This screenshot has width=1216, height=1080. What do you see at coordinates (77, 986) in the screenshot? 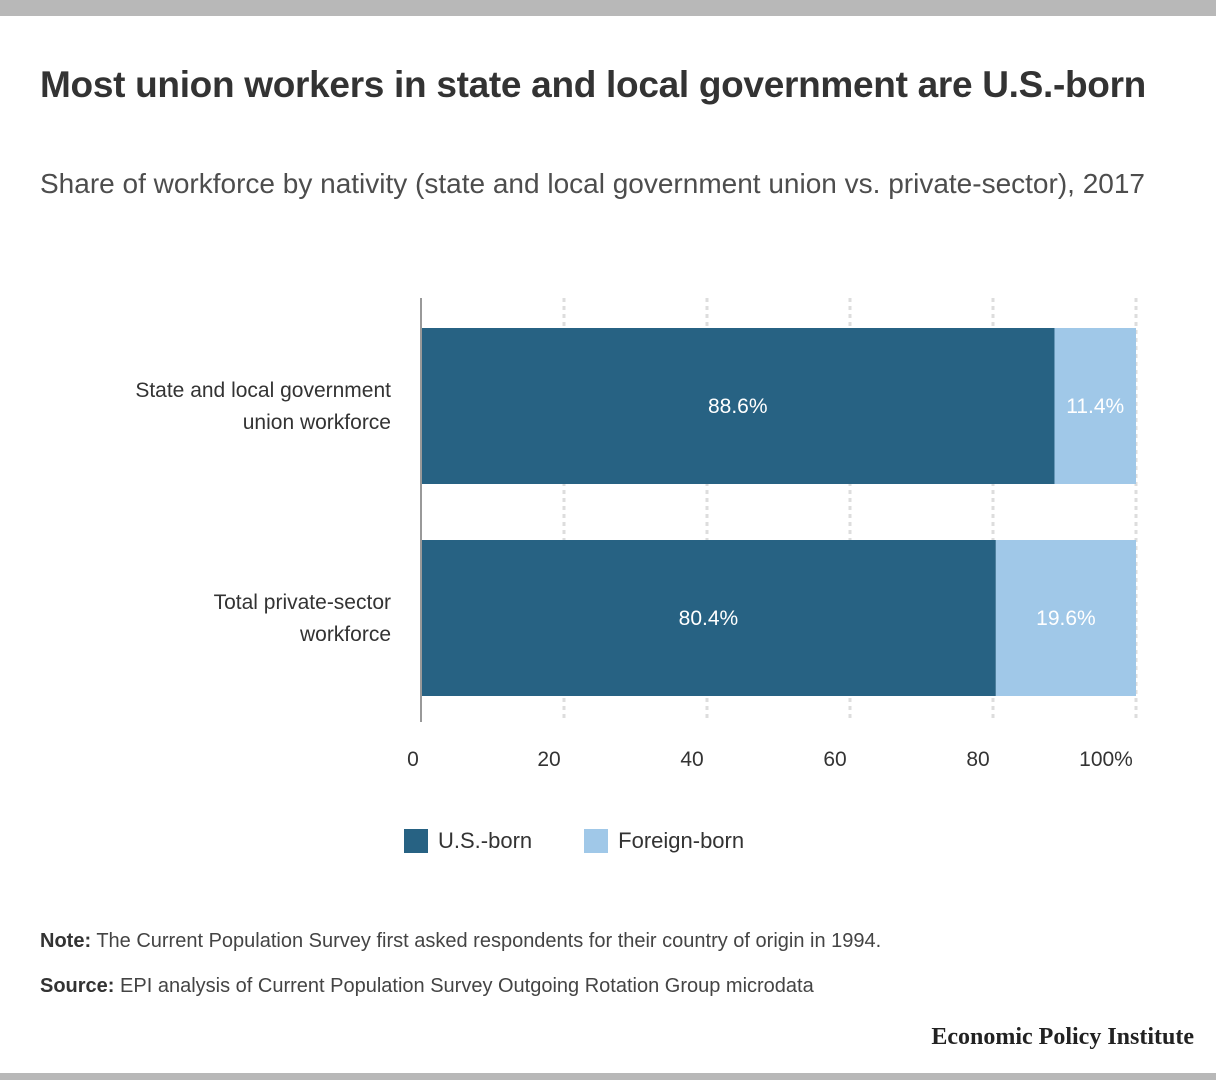
I see `source-label: Source:` at bounding box center [77, 986].